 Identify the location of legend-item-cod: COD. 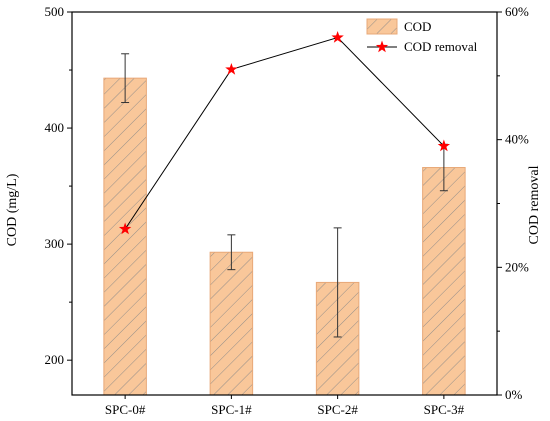
(398, 26).